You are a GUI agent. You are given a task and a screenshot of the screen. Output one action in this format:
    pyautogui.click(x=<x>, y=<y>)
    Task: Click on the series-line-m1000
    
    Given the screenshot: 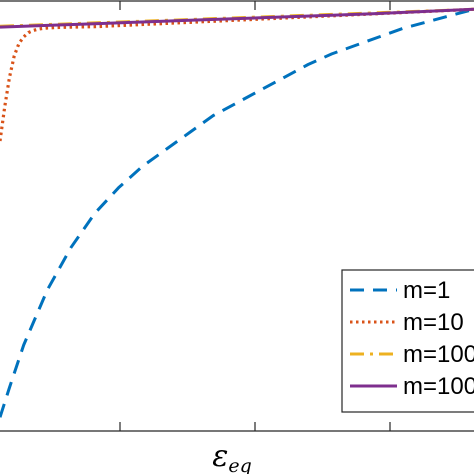 What is the action you would take?
    pyautogui.click(x=237, y=18)
    